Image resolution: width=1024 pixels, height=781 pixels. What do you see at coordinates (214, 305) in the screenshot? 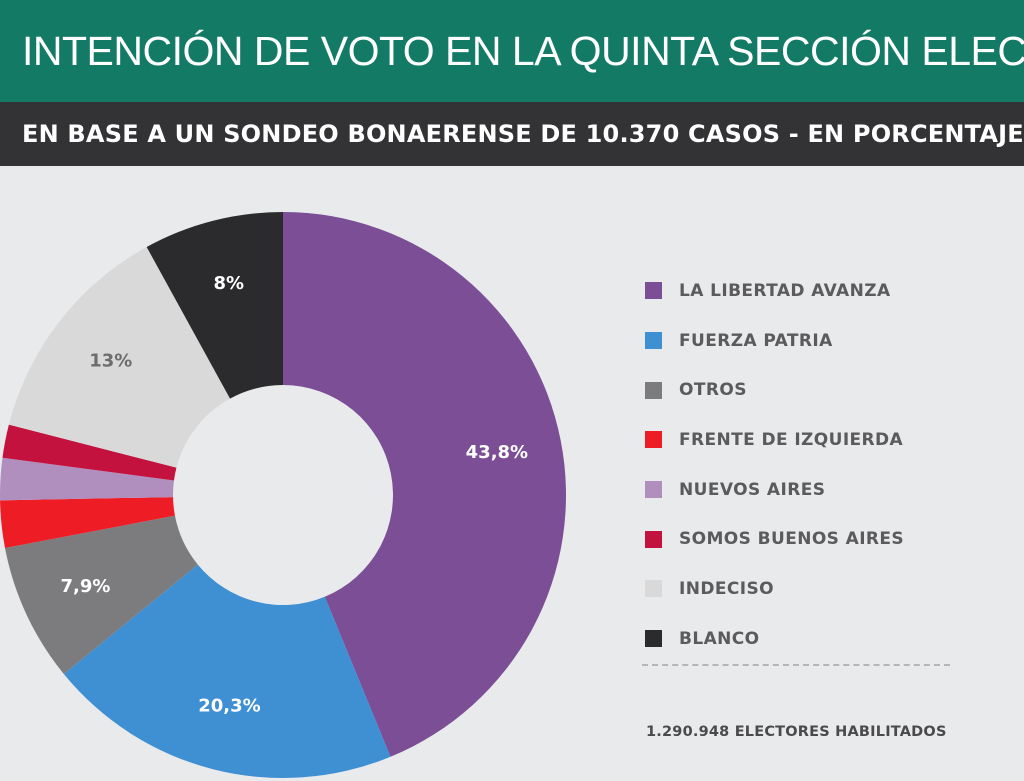
I see `donut-slice-blanco` at bounding box center [214, 305].